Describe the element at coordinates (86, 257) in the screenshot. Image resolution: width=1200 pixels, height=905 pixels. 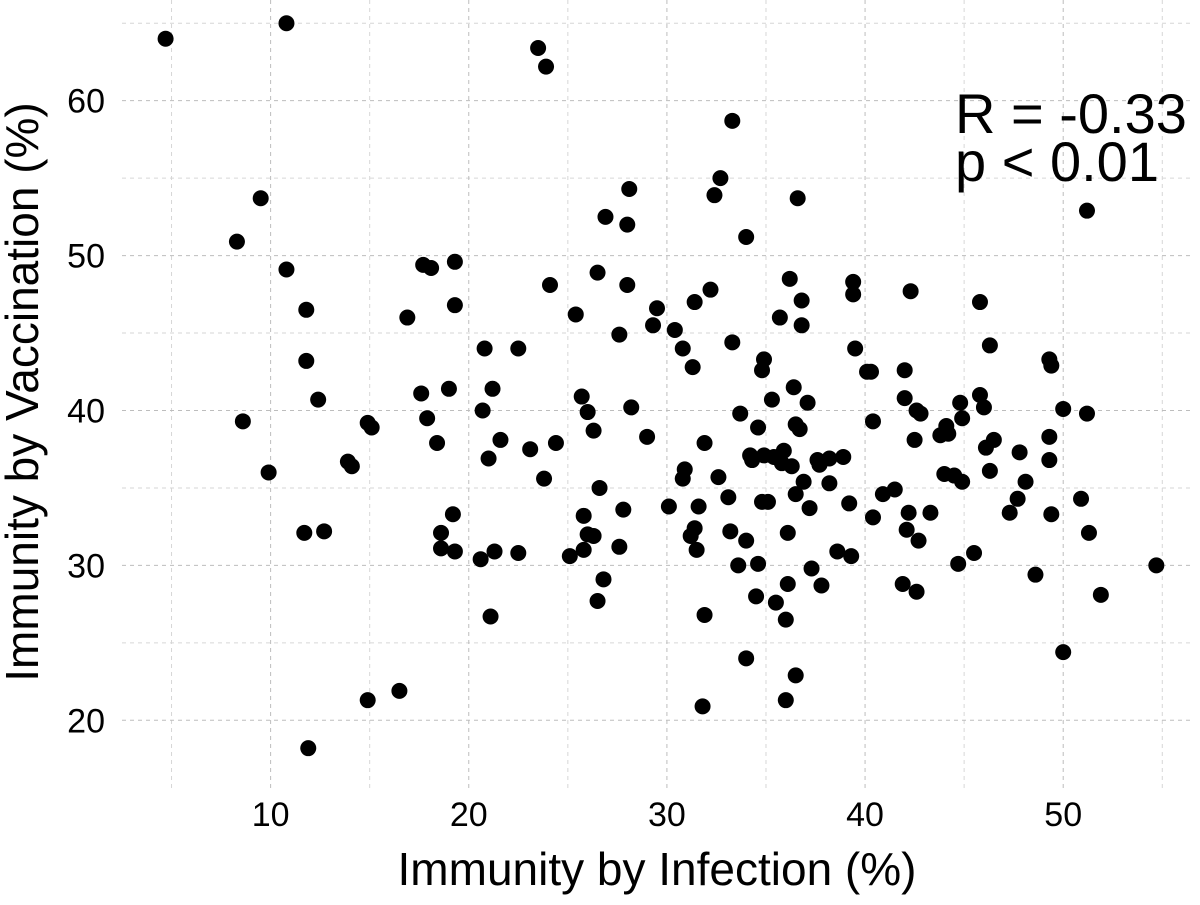
I see `y-tick-label: 50` at that location.